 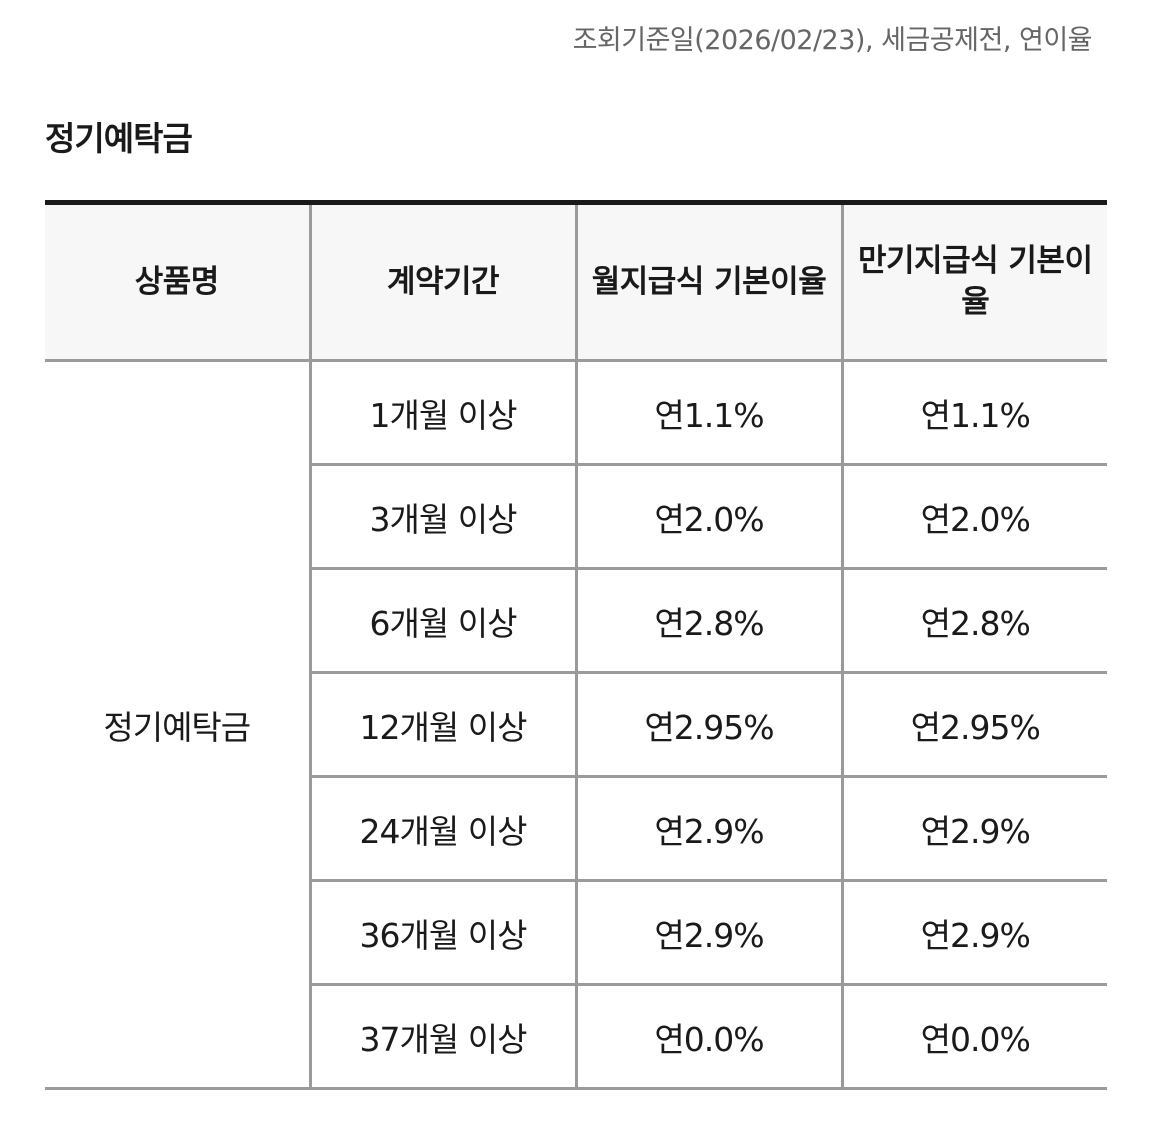 I want to click on table-row: 37개월 이상 연0.0% 연0.0%, so click(x=576, y=1036).